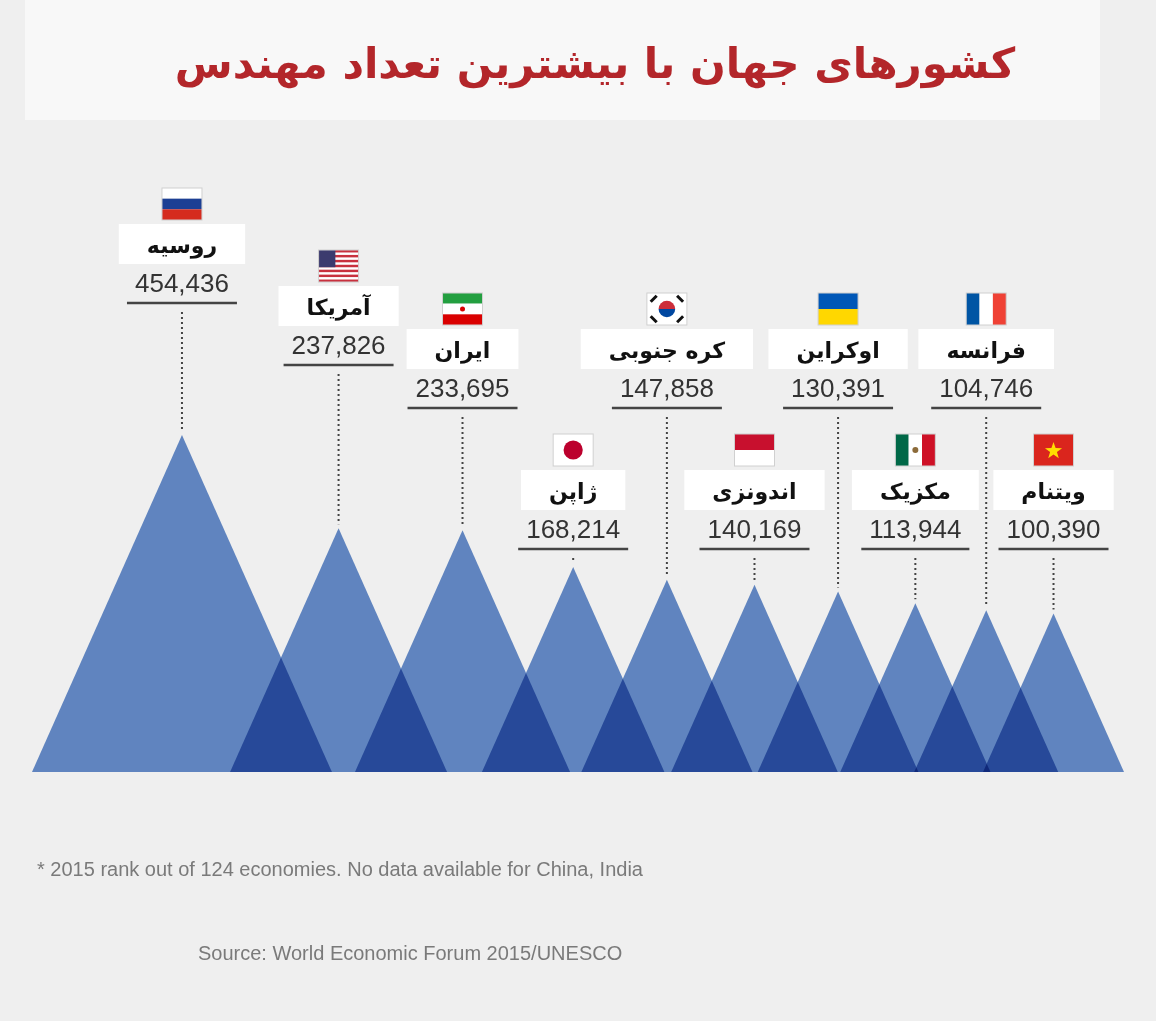 This screenshot has width=1156, height=1021. Describe the element at coordinates (754, 491) in the screenshot. I see `category-label: اندونزی` at that location.